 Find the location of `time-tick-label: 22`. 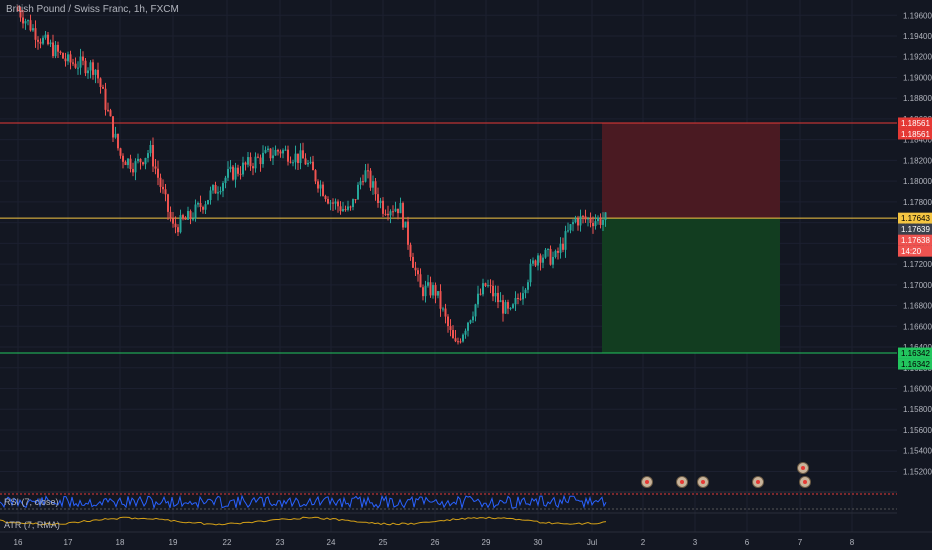

time-tick-label: 22 is located at coordinates (227, 542).